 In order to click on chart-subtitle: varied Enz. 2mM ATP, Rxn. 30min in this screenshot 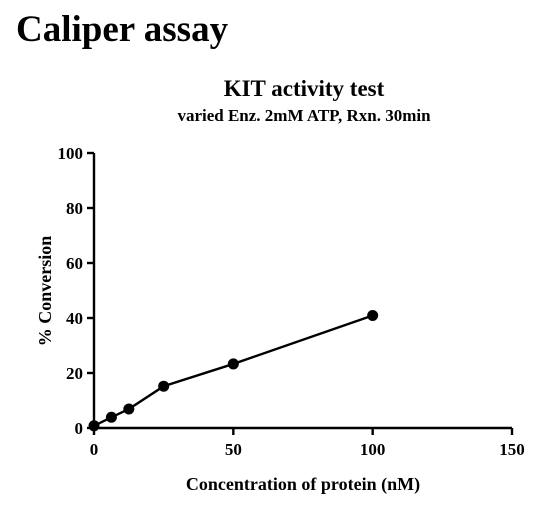, I will do `click(304, 115)`.